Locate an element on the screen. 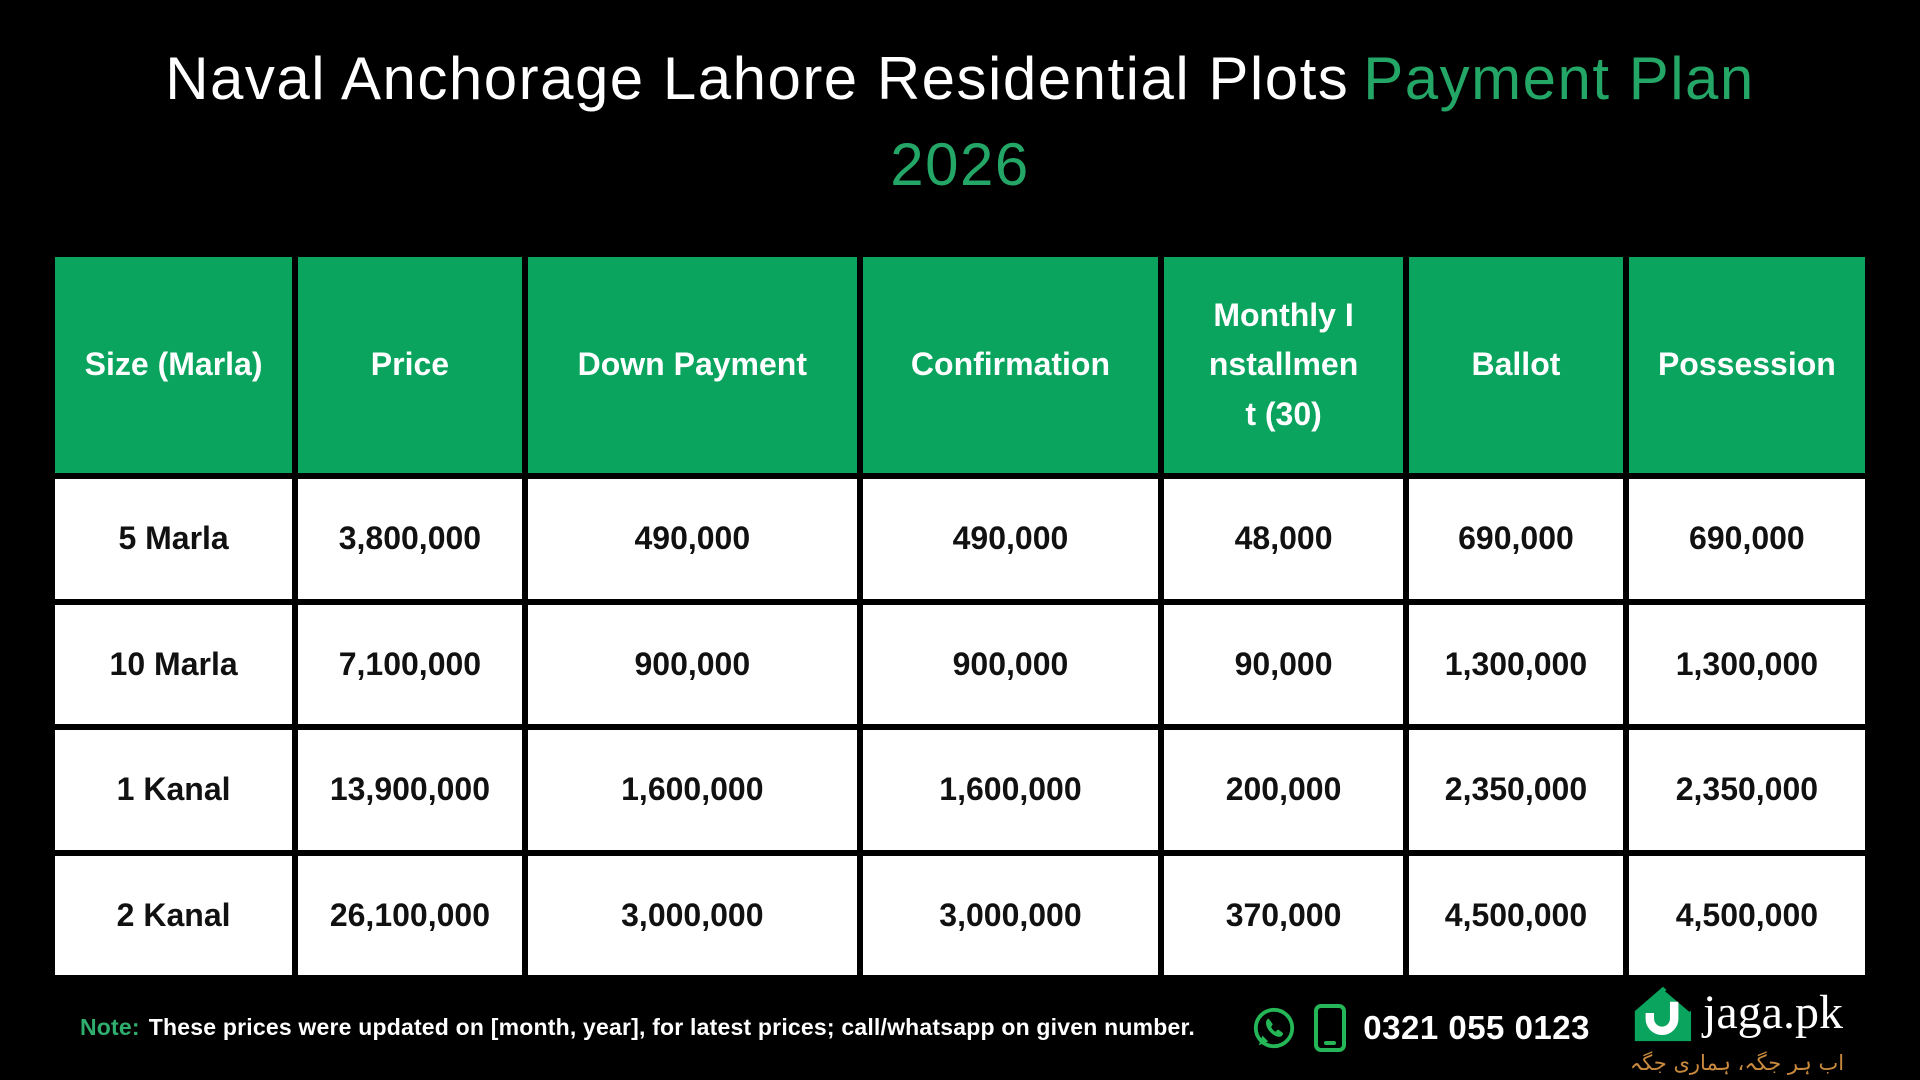 The image size is (1920, 1080). header-cell-confirmation: Confirmation is located at coordinates (1010, 365).